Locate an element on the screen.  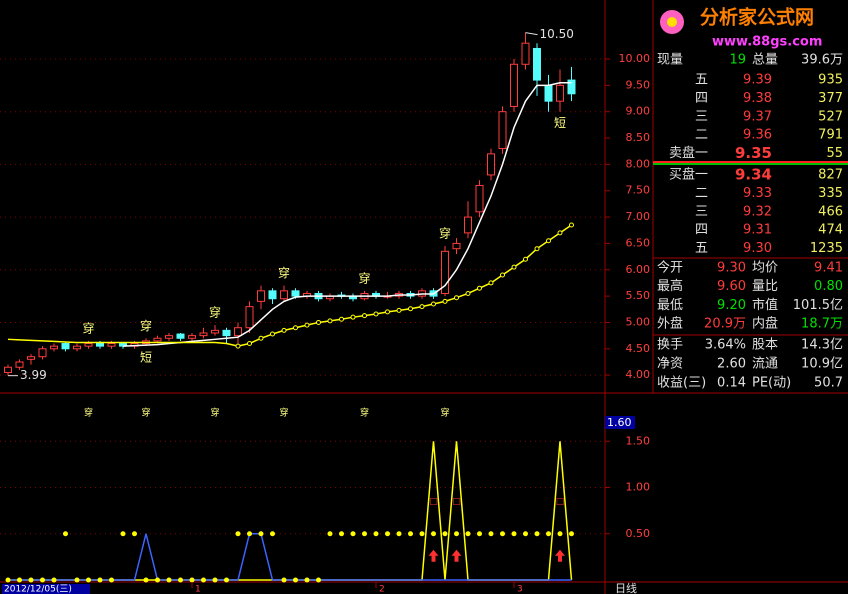
book-price: 9.39 is located at coordinates (757, 80).